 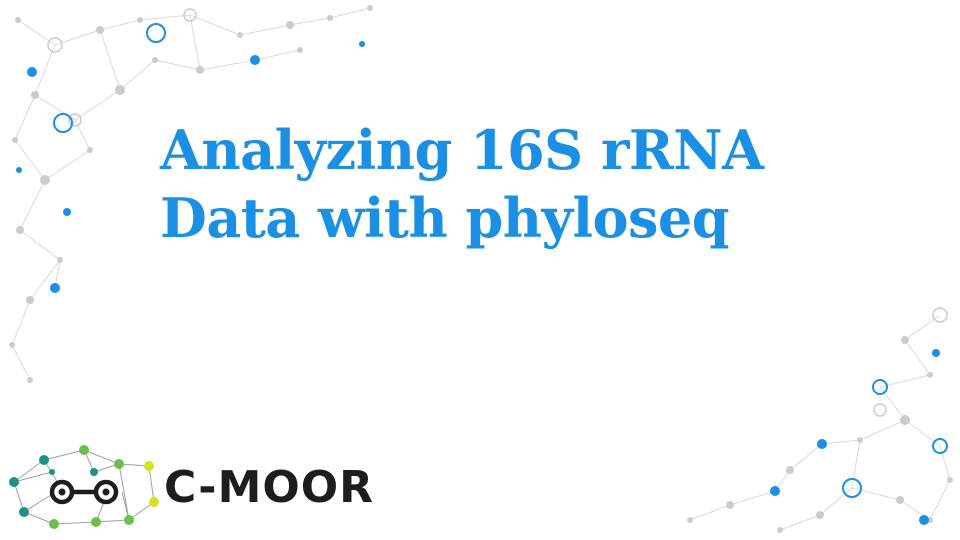 I want to click on slide-title-line-2: Data with phyloseq, so click(x=445, y=218).